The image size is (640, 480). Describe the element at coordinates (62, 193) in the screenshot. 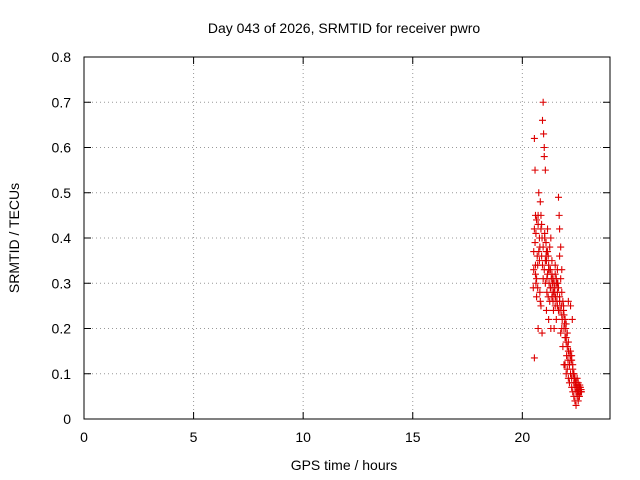

I see `y-tick-label: 0.5` at that location.